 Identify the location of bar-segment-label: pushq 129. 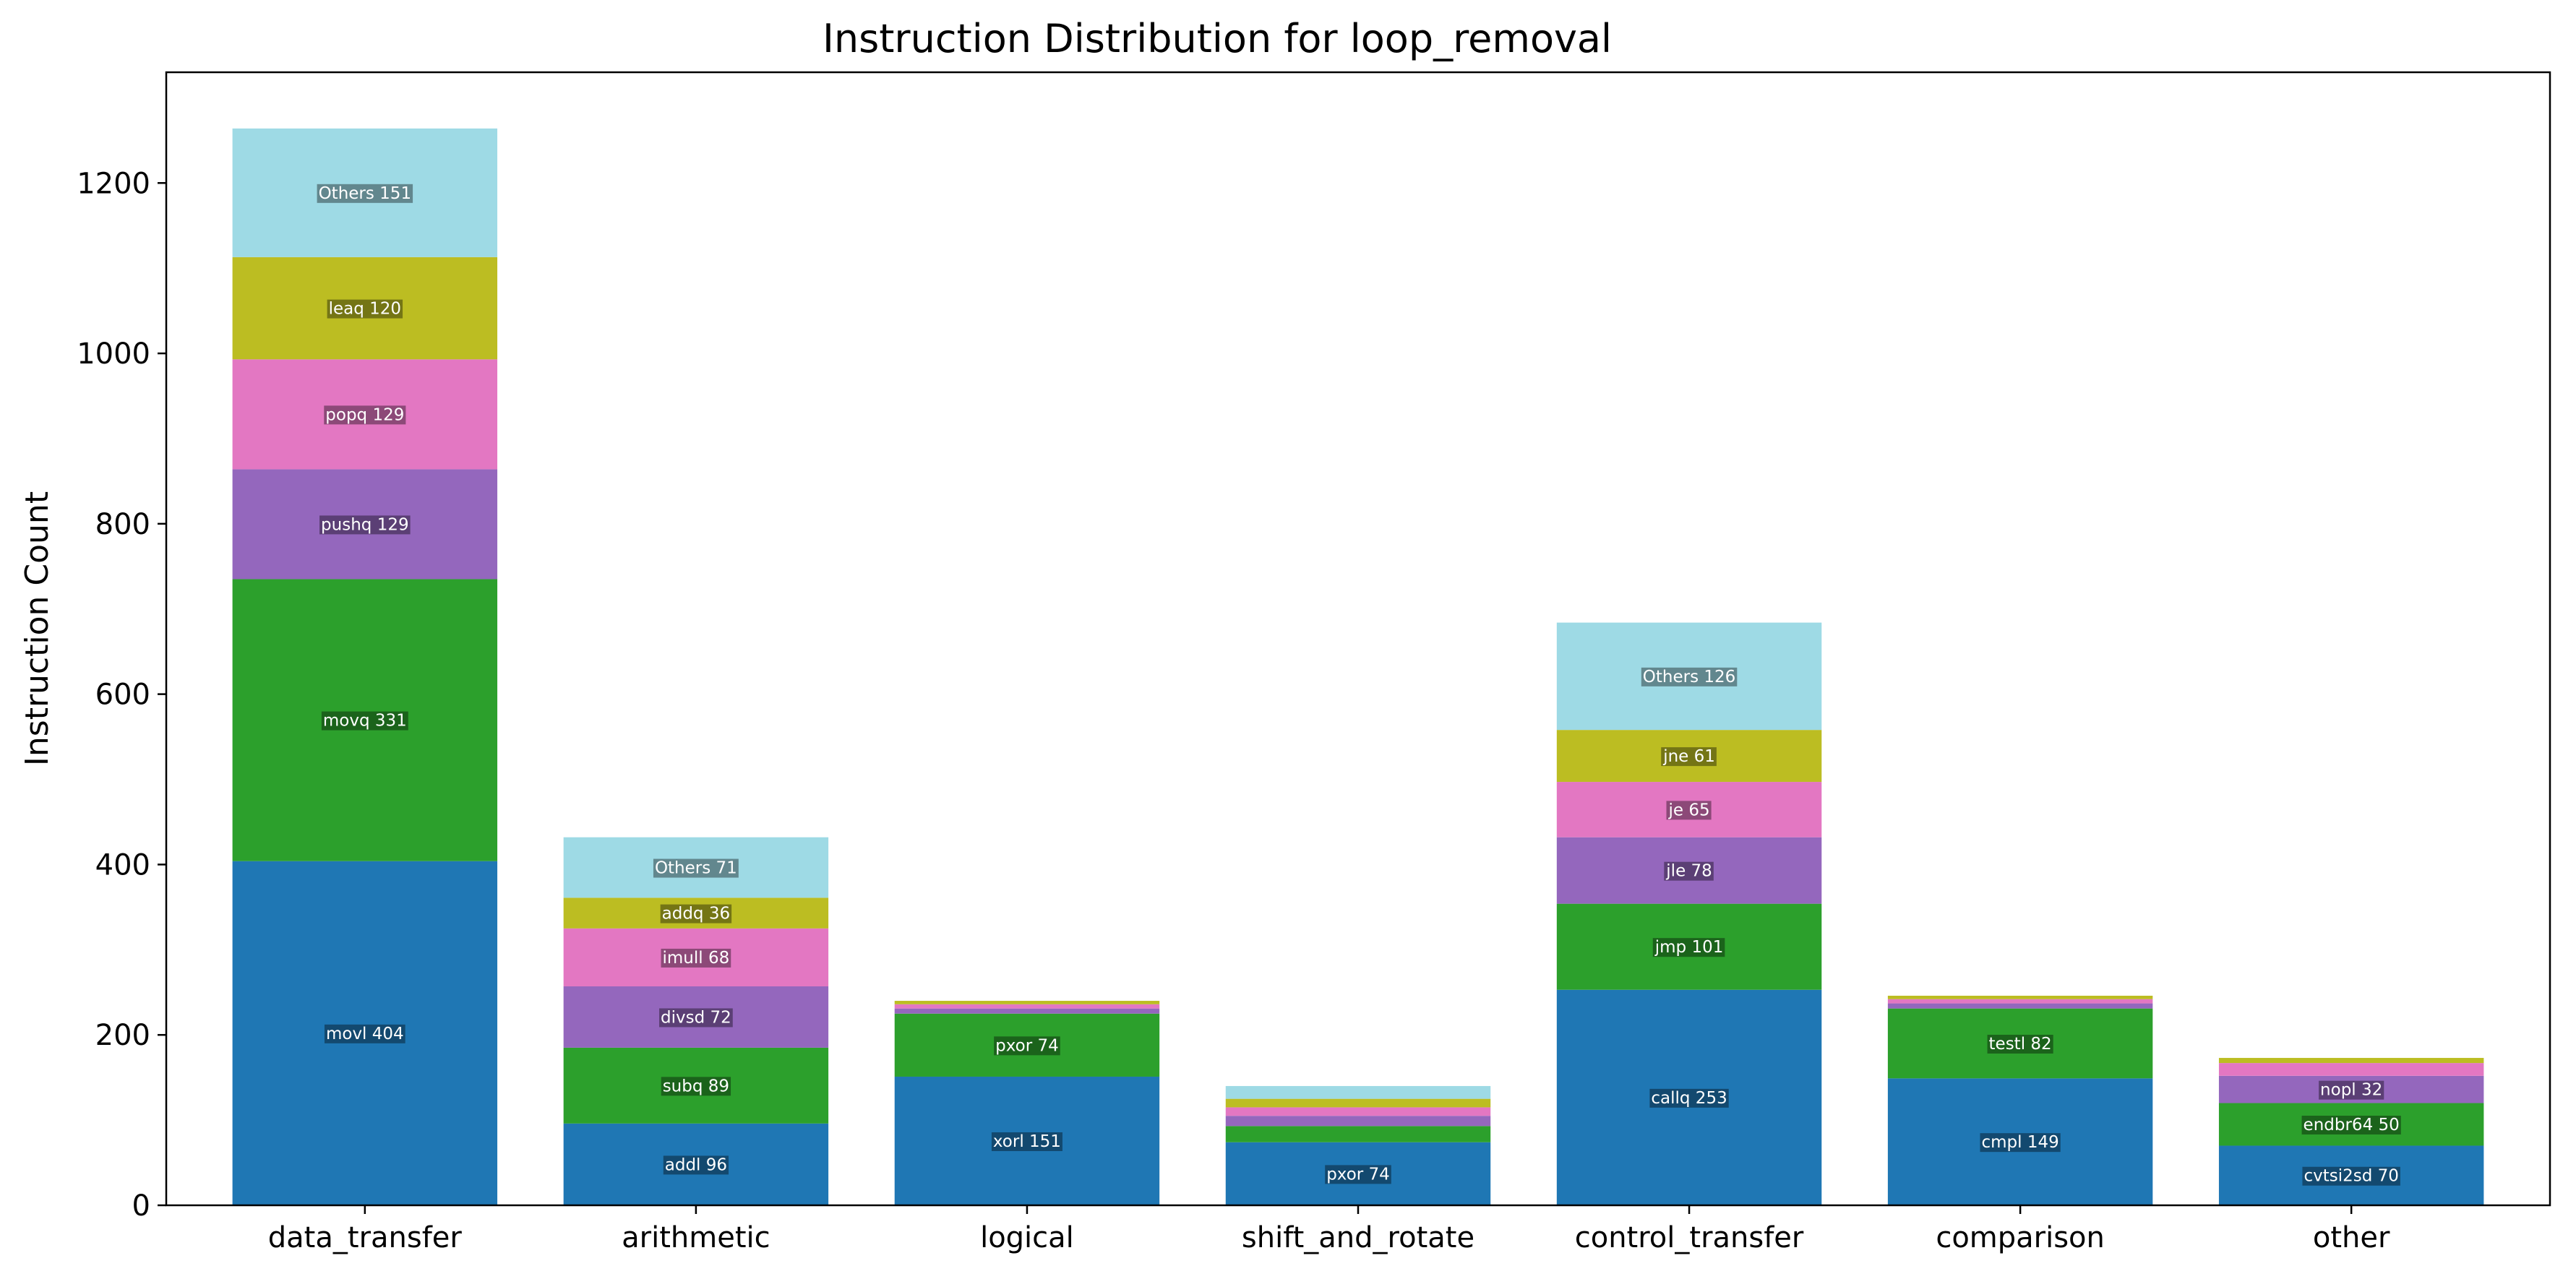
(365, 524).